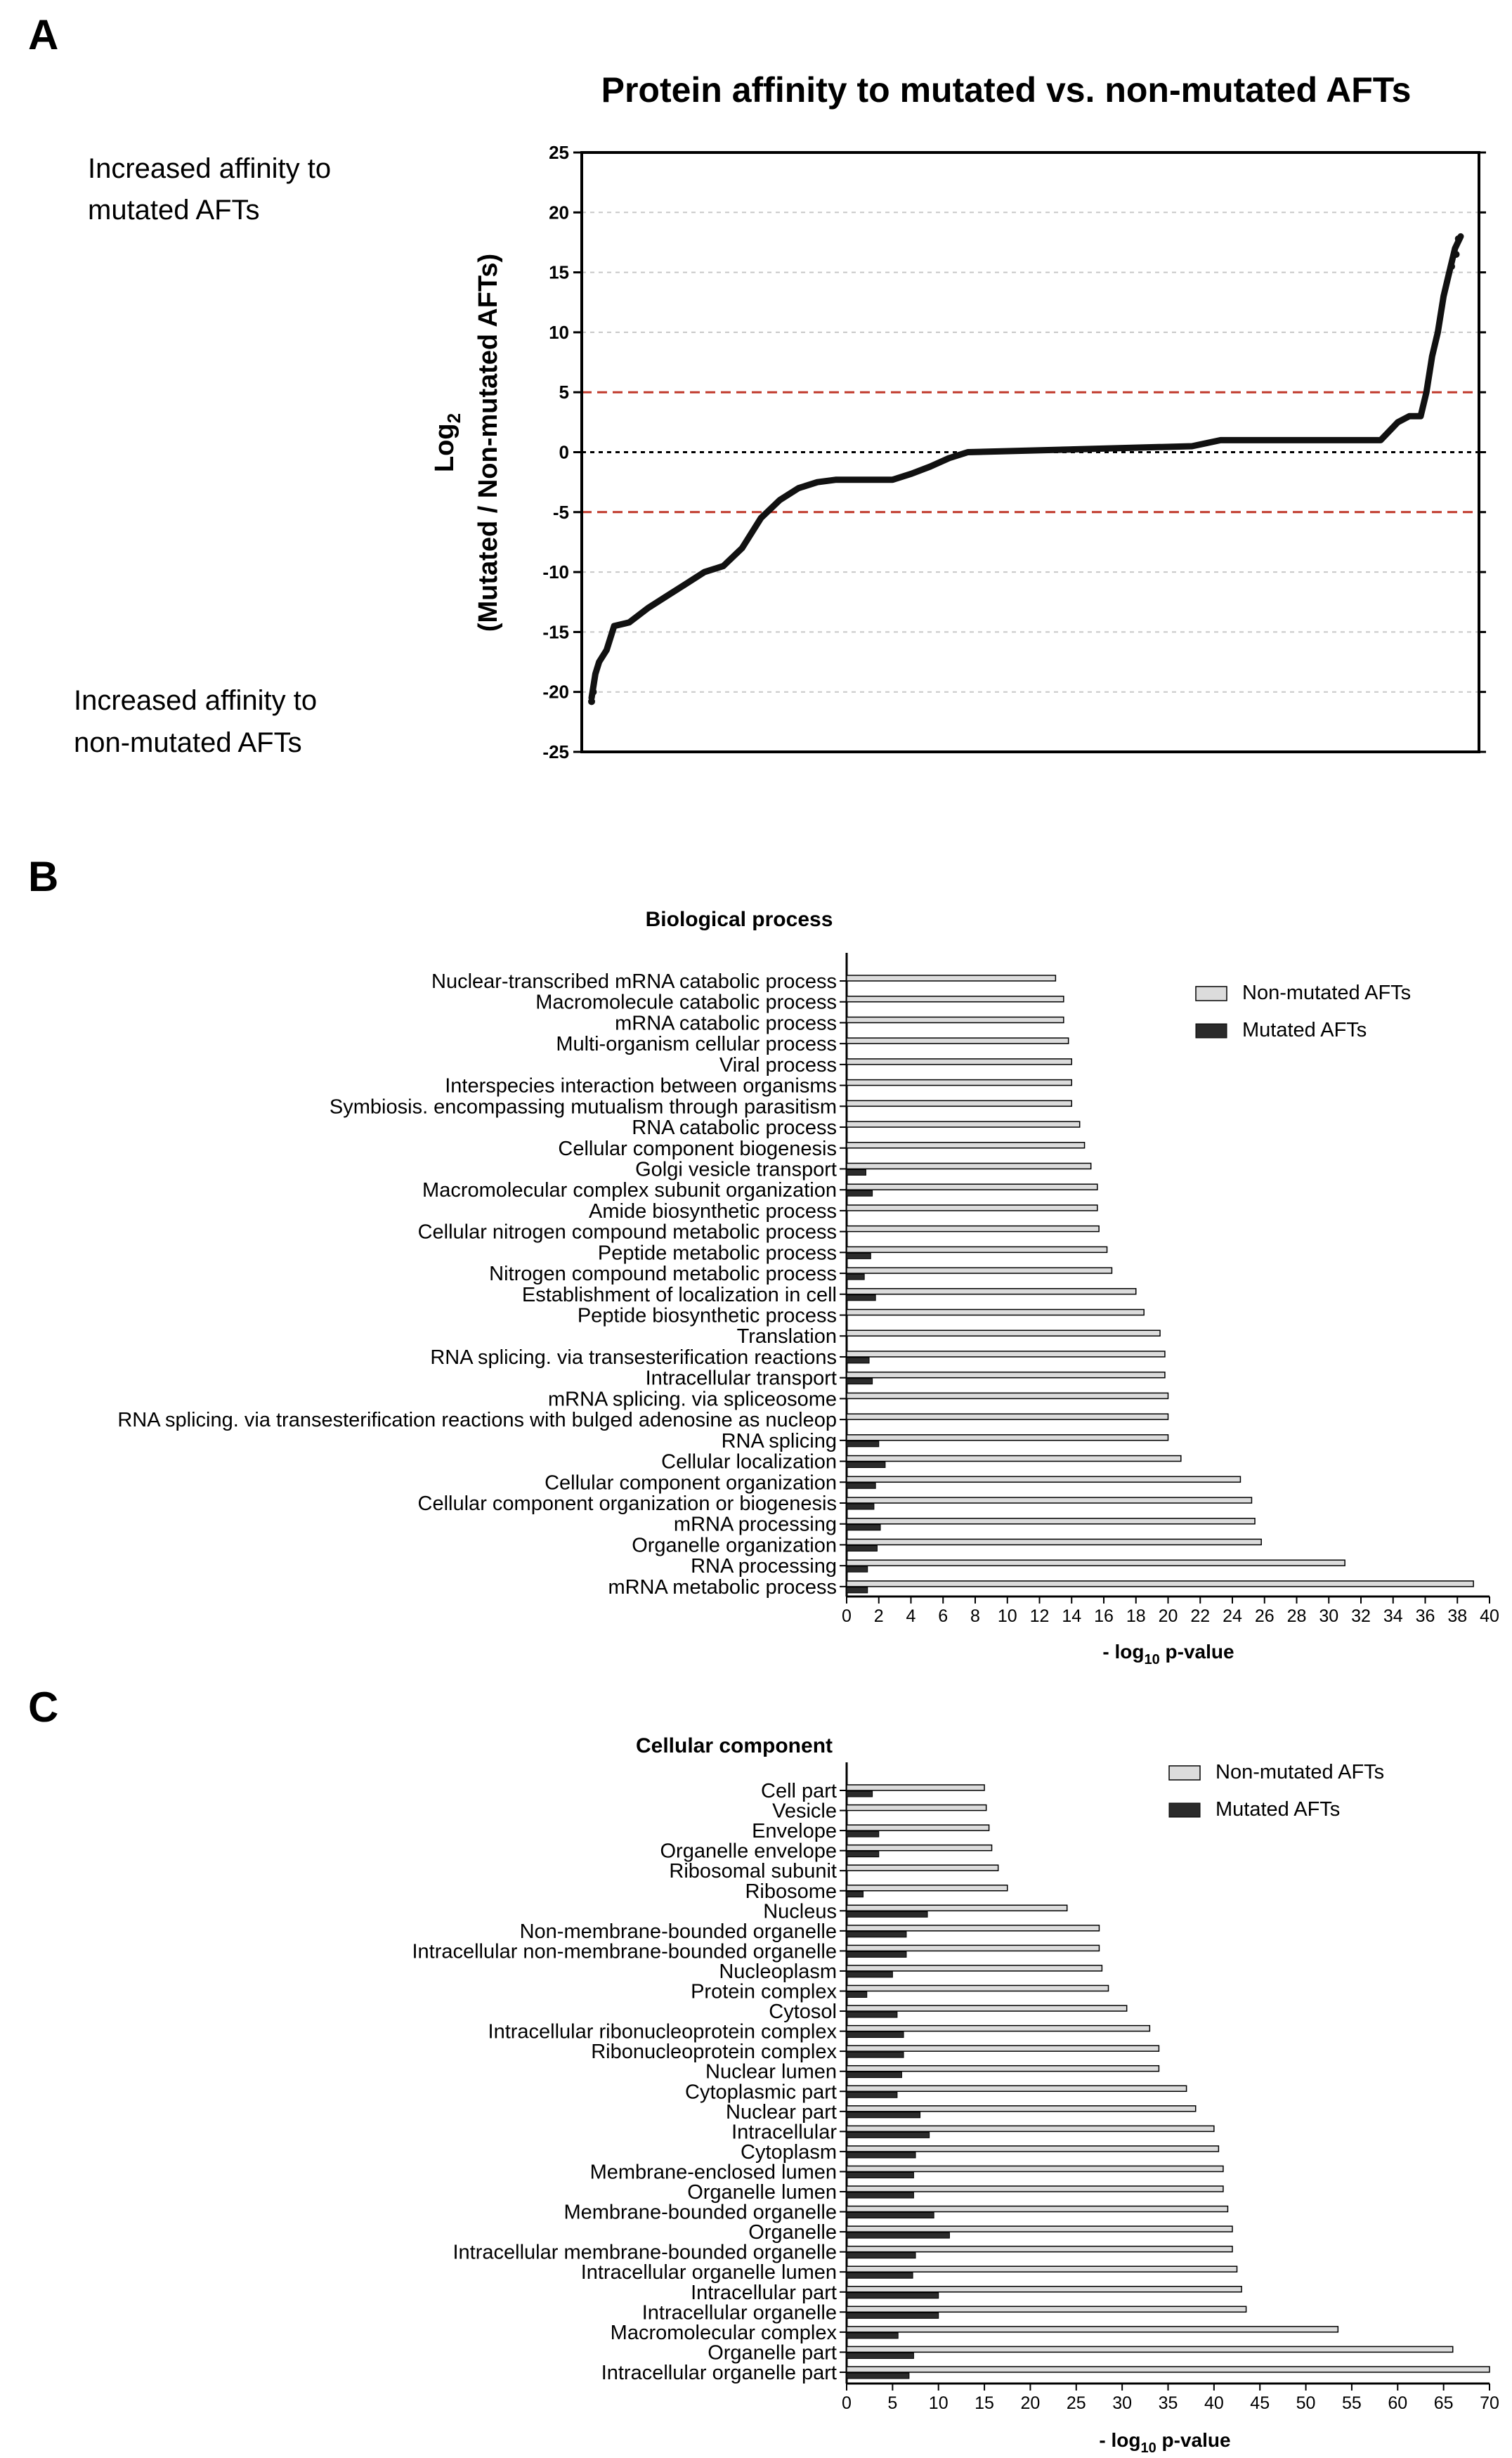 Image resolution: width=1512 pixels, height=2458 pixels. What do you see at coordinates (1393, 1616) in the screenshot?
I see `b-plot-xtick-label: 34` at bounding box center [1393, 1616].